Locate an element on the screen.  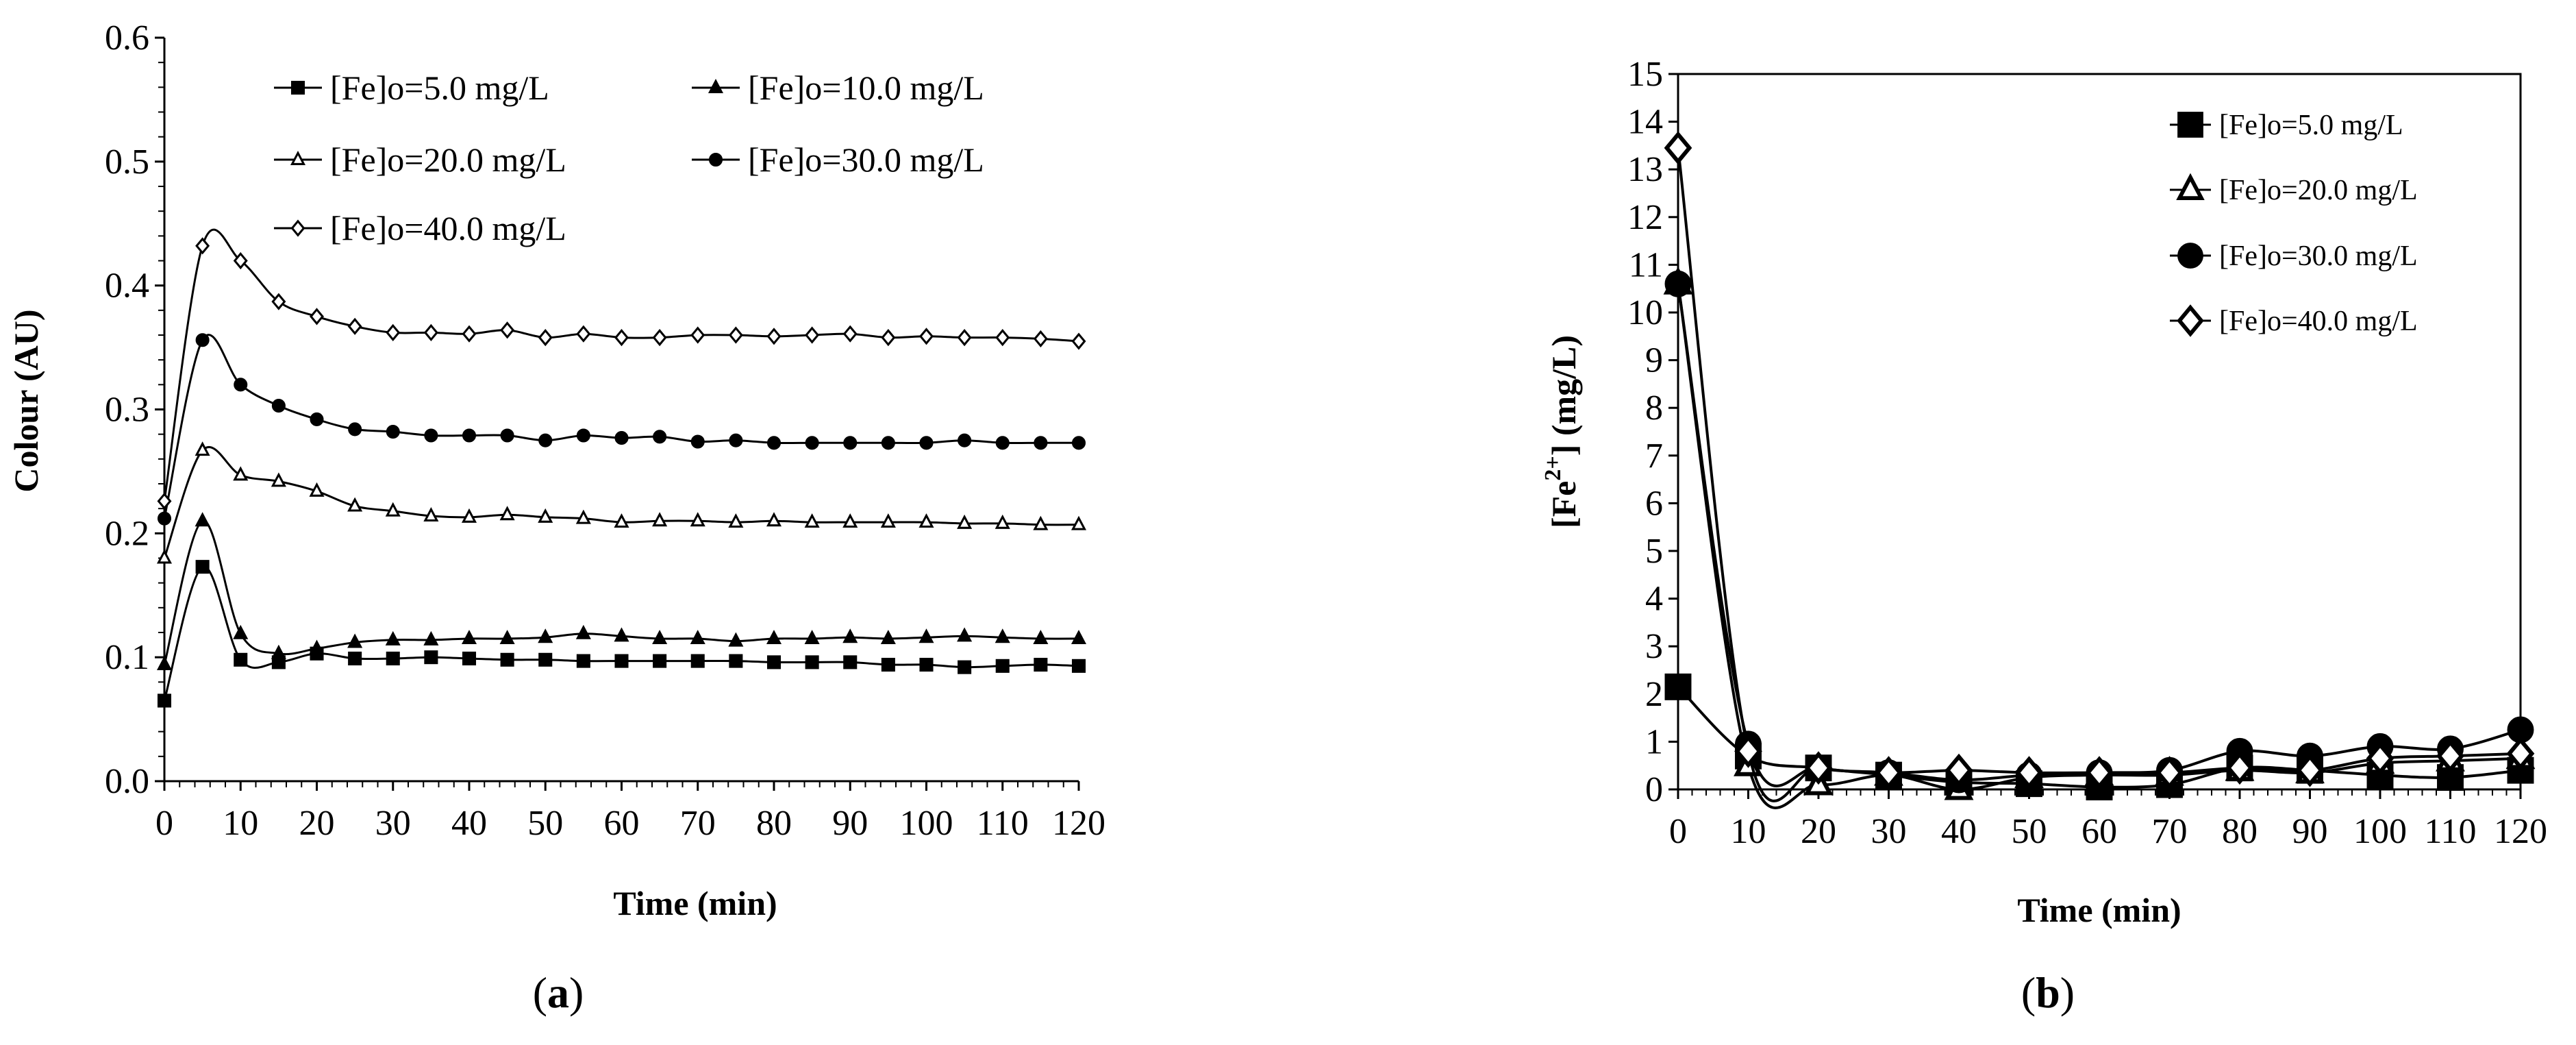
panel-a-x-tick-label: 10 is located at coordinates (240, 824).